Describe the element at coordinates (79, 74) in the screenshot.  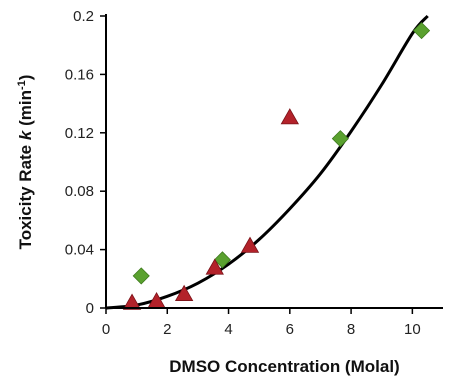
I see `y-tick-label: 0.16` at that location.